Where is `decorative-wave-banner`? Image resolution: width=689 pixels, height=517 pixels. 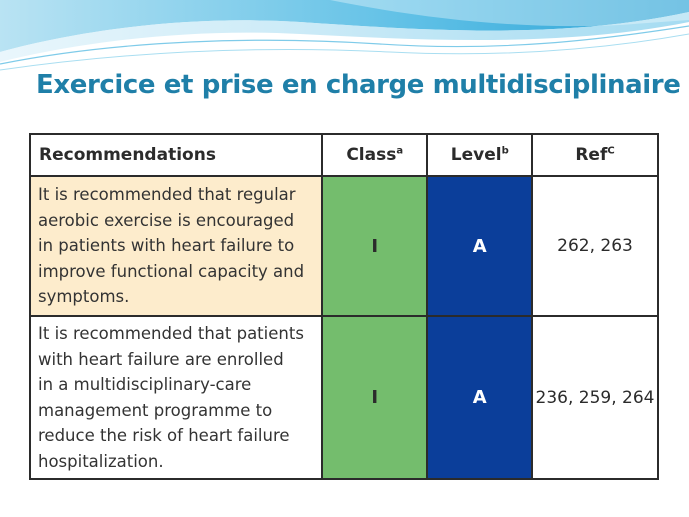 decorative-wave-banner is located at coordinates (344, 35).